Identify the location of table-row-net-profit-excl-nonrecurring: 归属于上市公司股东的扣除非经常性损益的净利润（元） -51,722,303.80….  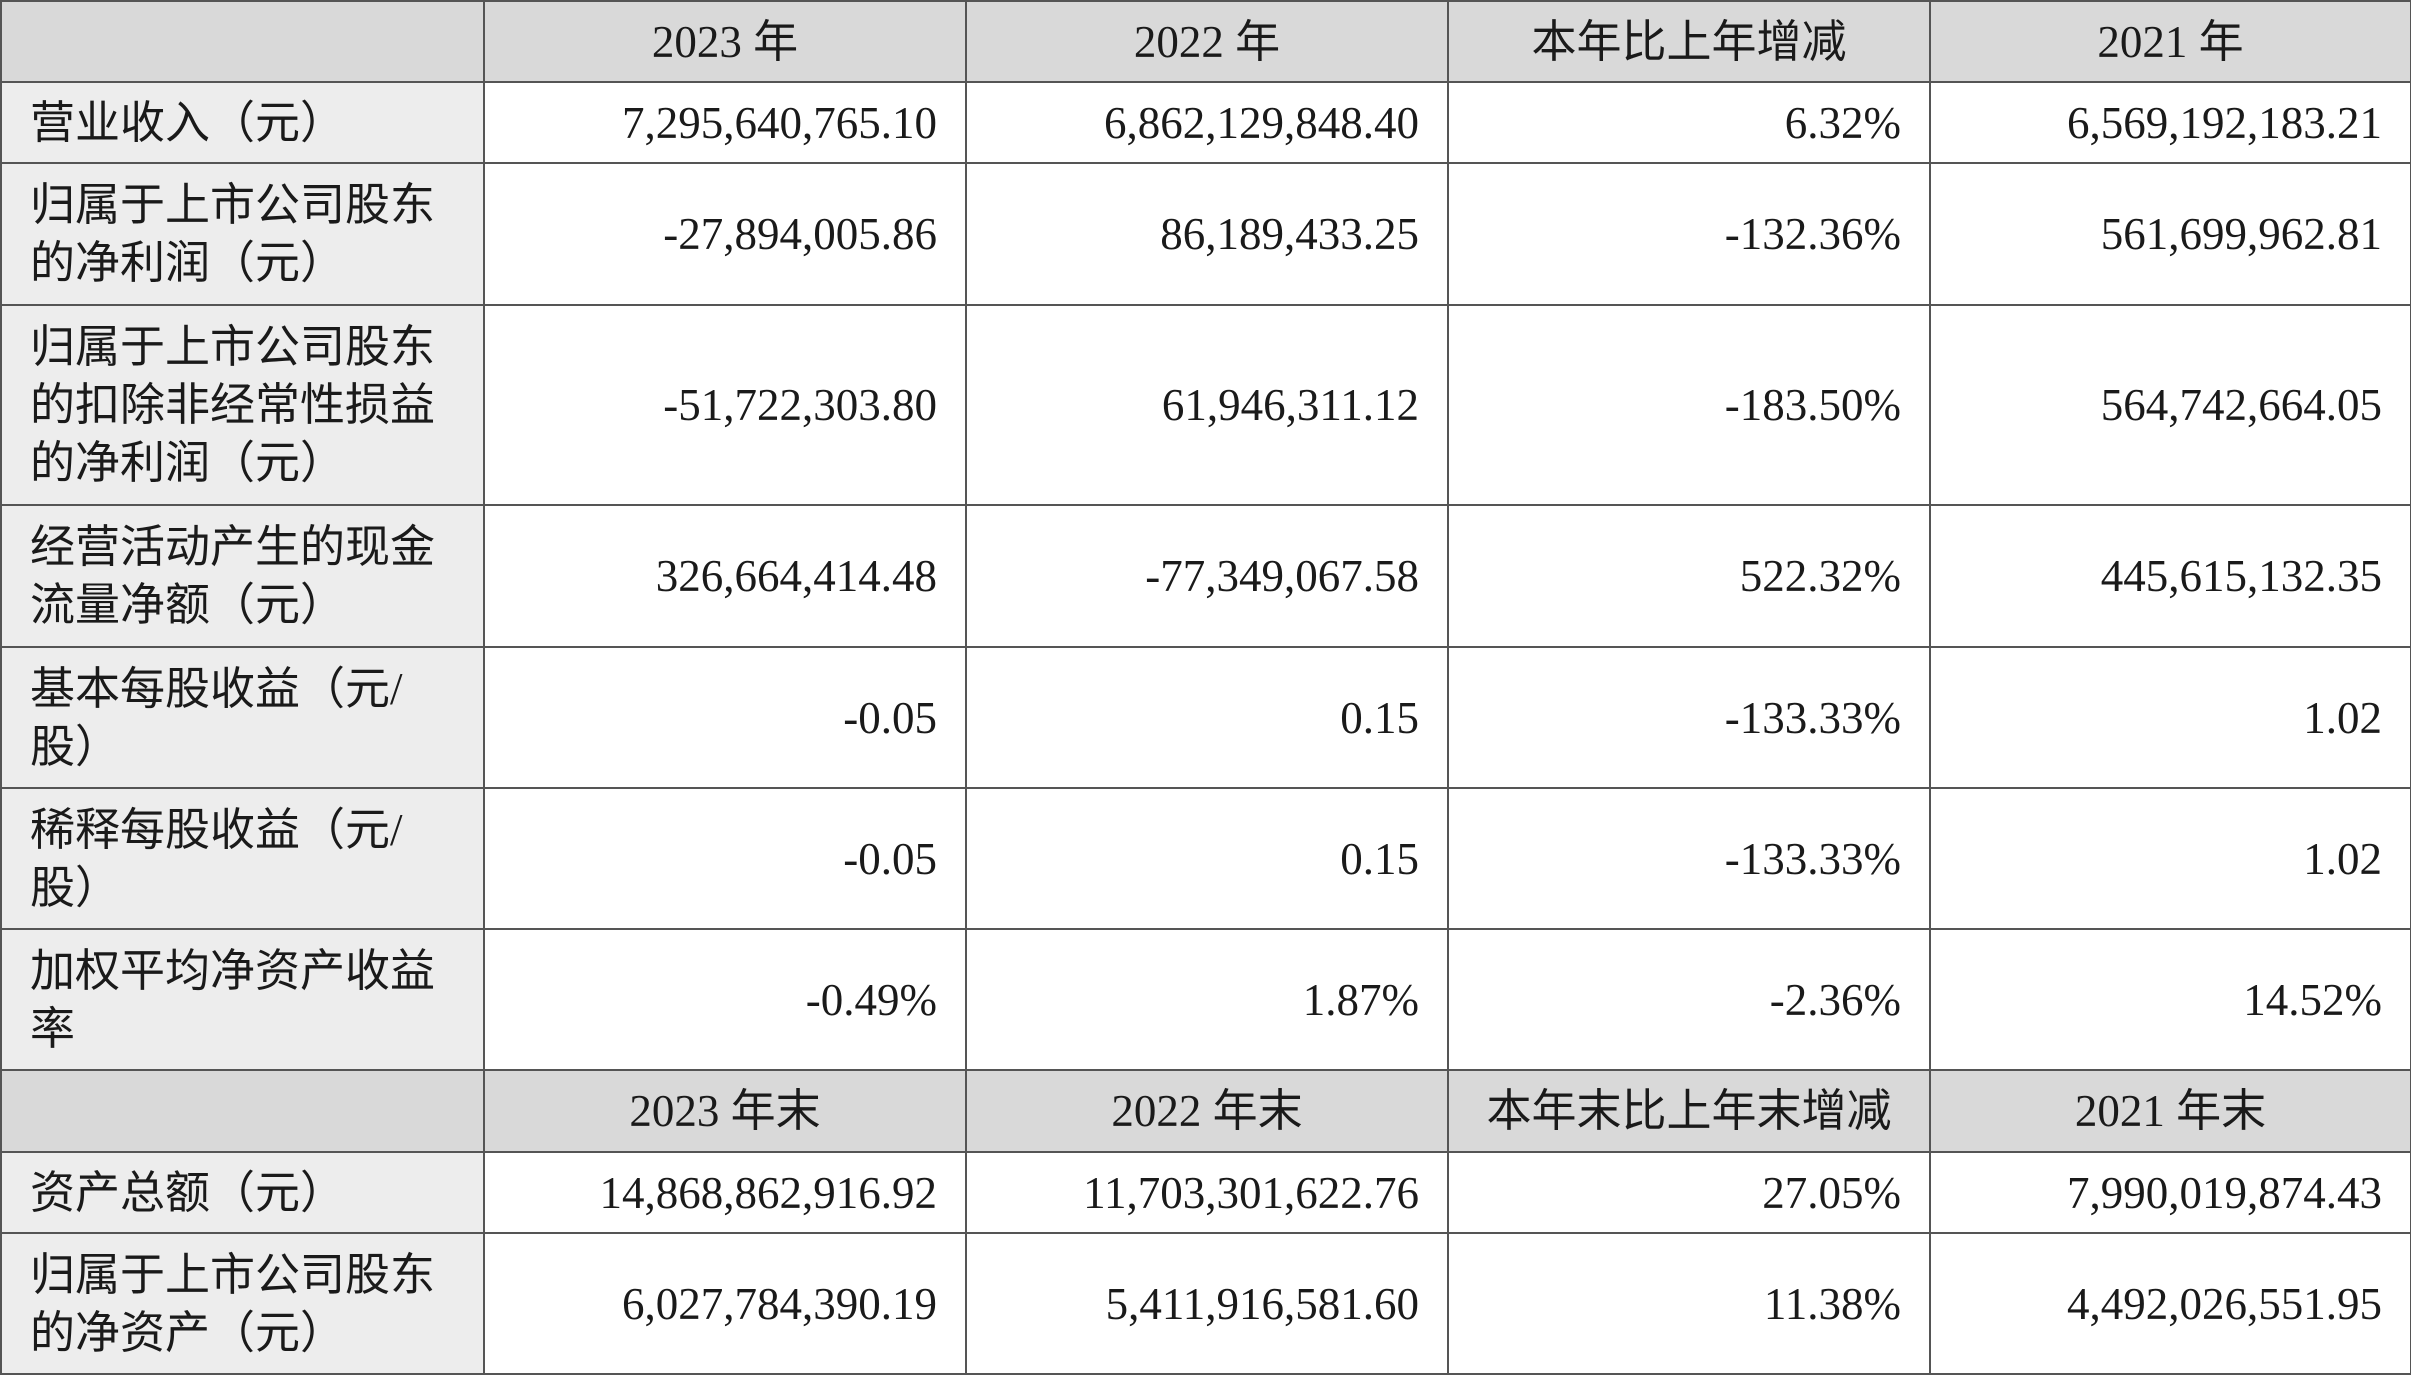
(1205, 405).